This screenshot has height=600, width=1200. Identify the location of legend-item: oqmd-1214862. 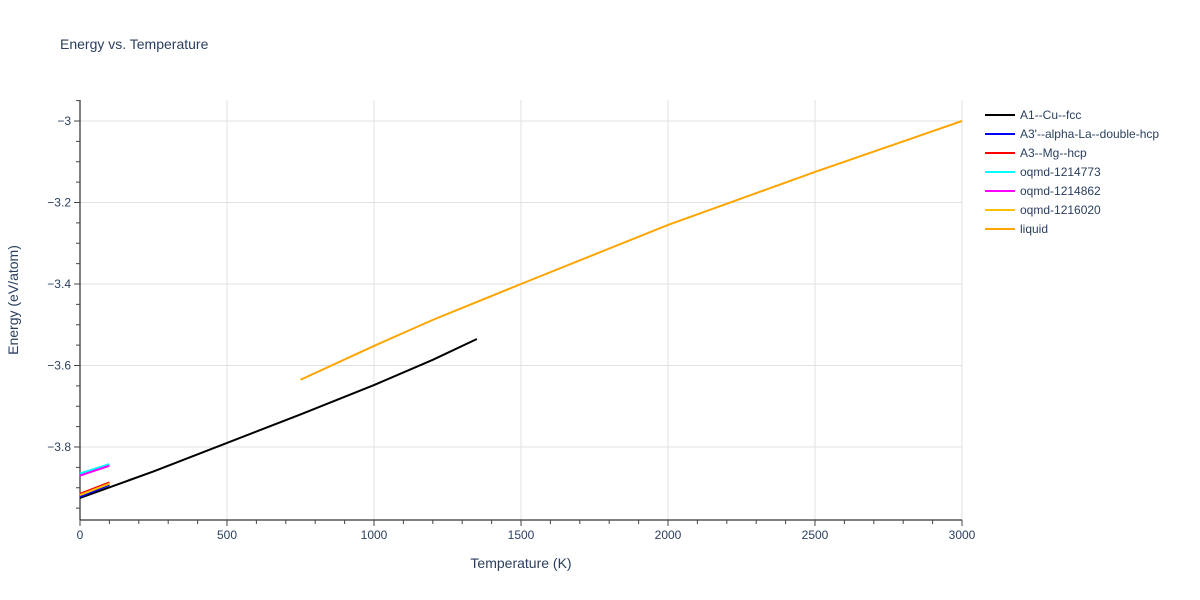
(1072, 190).